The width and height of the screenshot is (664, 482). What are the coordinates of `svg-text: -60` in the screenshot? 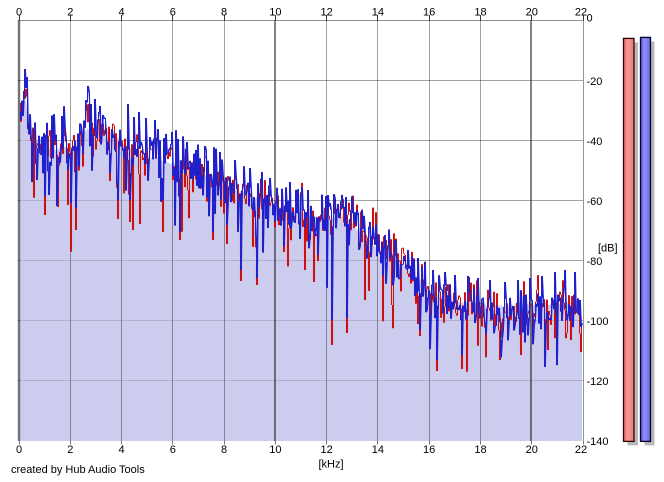 It's located at (595, 202).